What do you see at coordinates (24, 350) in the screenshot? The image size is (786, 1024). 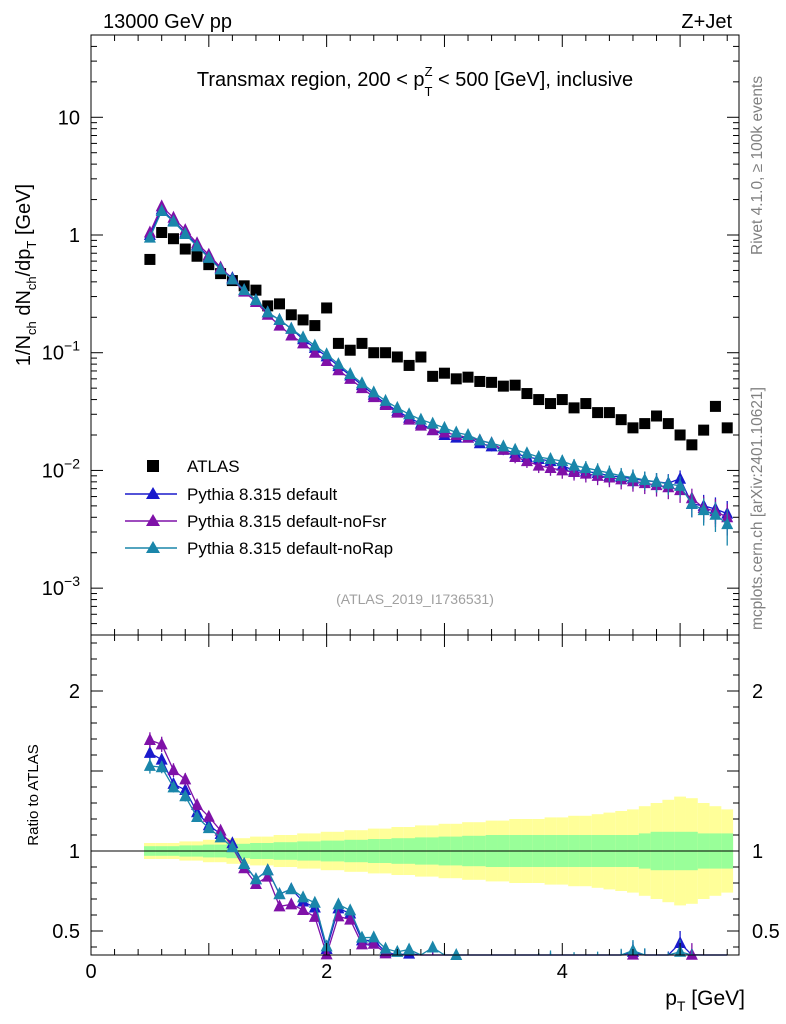 I see `y-label-part: 1/N` at bounding box center [24, 350].